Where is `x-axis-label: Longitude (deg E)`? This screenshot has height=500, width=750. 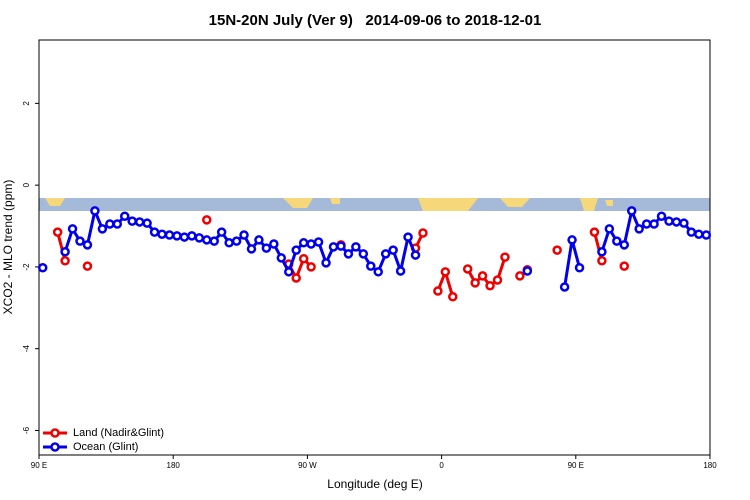
x-axis-label: Longitude (deg E) is located at coordinates (374, 484).